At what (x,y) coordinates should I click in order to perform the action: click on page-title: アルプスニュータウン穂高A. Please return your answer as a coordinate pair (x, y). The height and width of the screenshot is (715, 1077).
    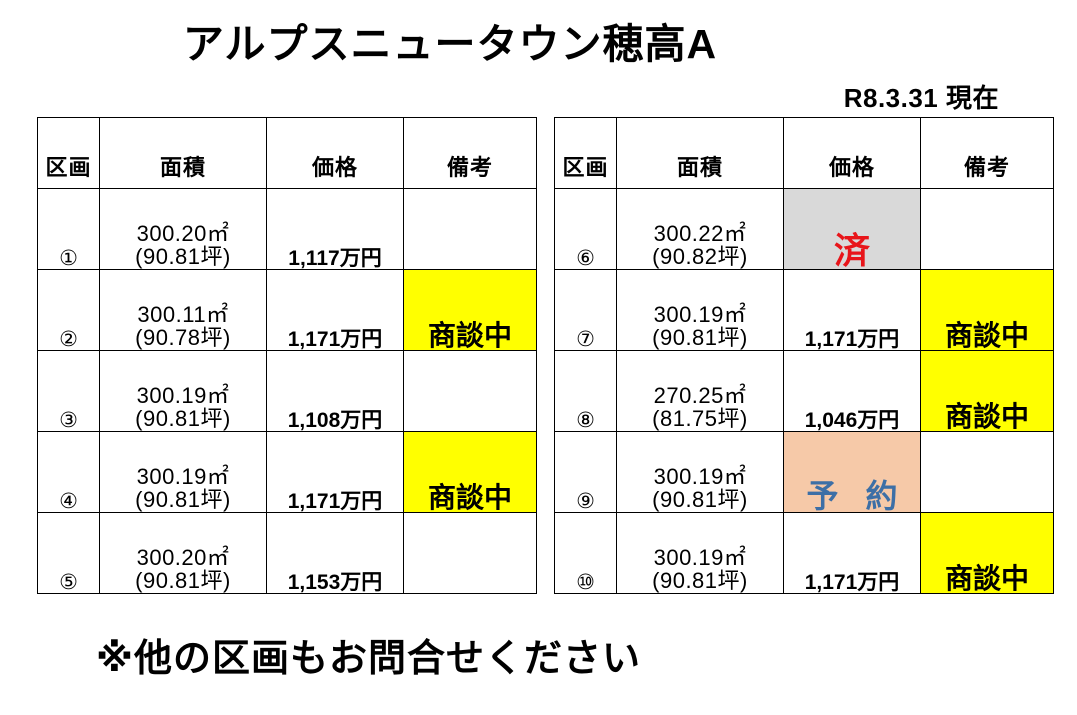
    Looking at the image, I should click on (450, 44).